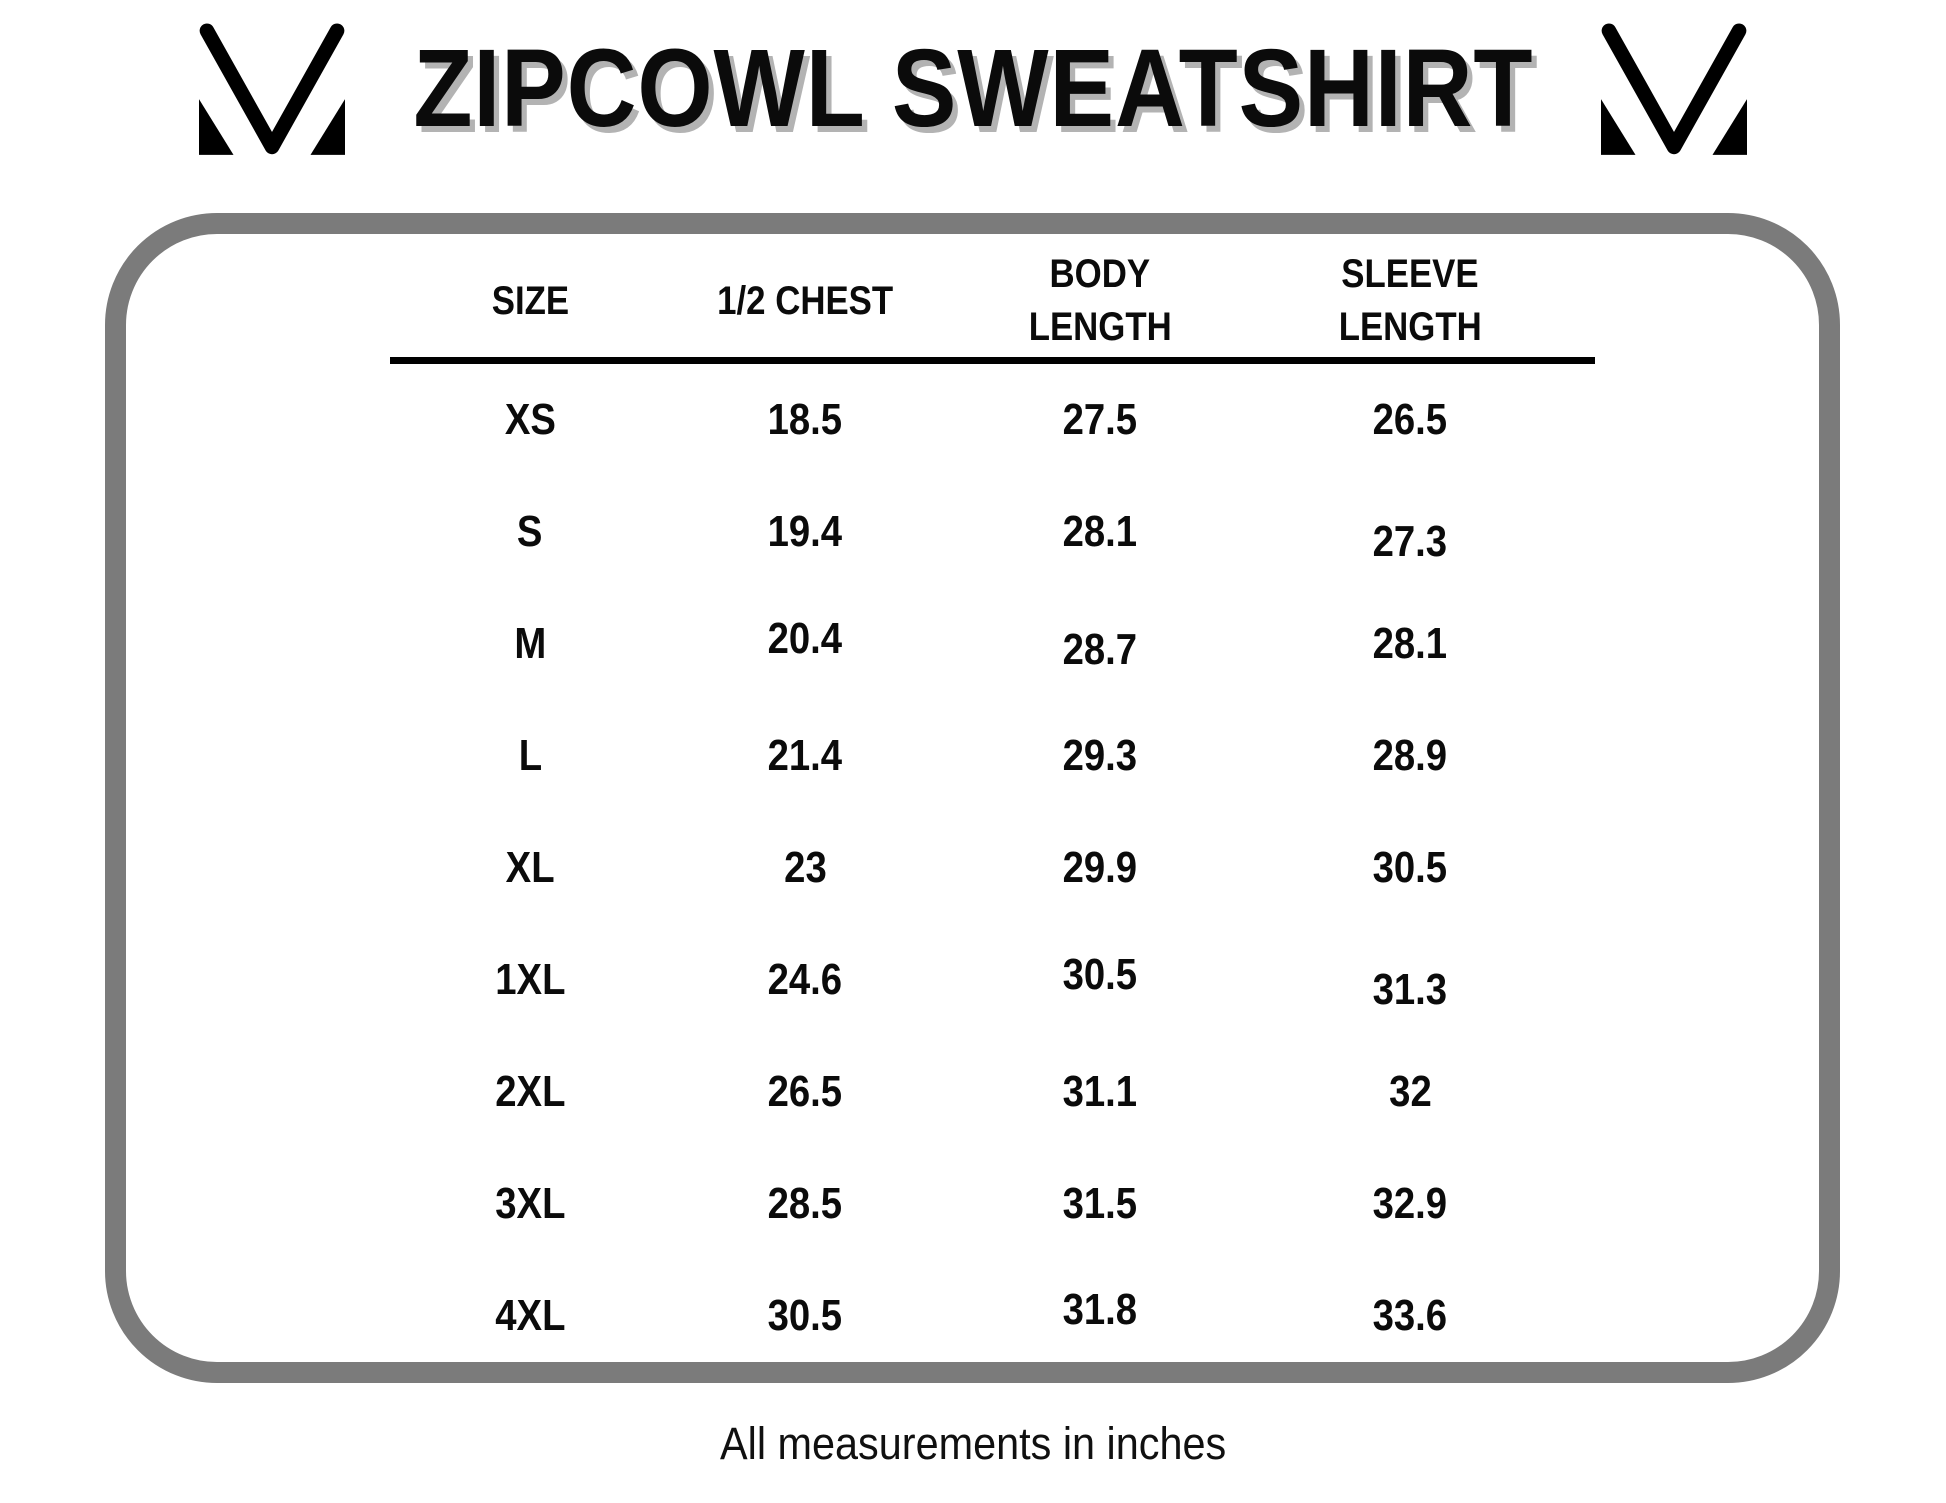 This screenshot has width=1946, height=1503. I want to click on table-row: 1XL 24.6 30.5 31.3, so click(992, 980).